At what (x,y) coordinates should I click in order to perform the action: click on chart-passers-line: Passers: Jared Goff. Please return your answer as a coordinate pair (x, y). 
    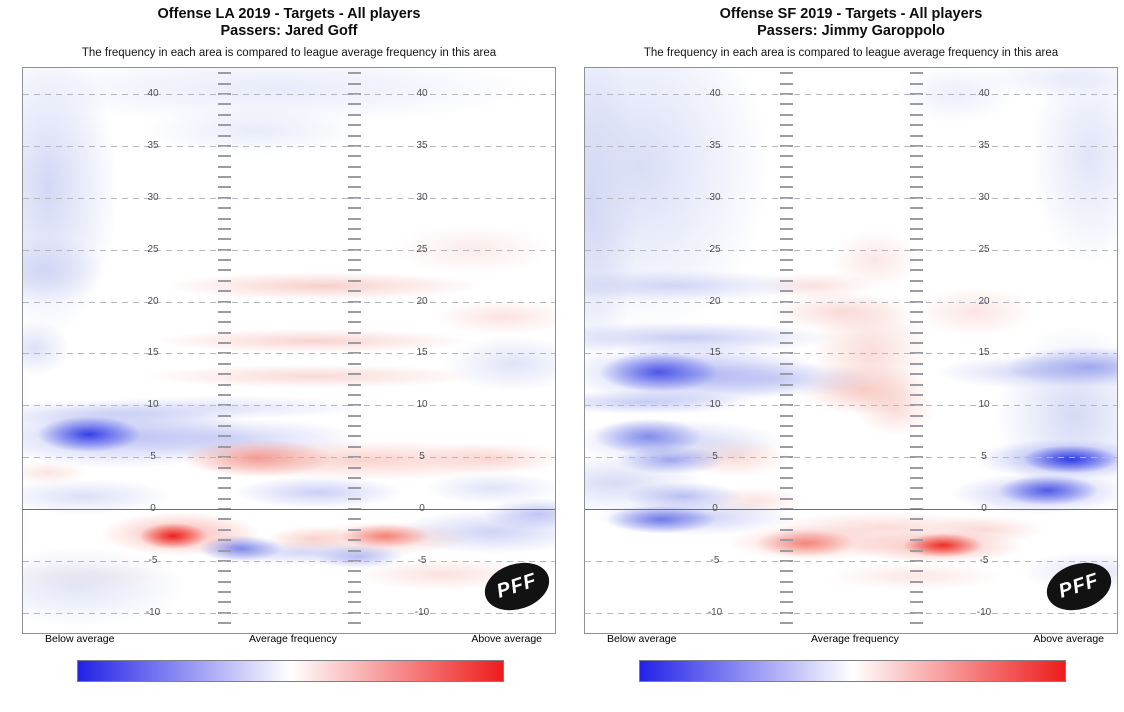
    Looking at the image, I should click on (289, 31).